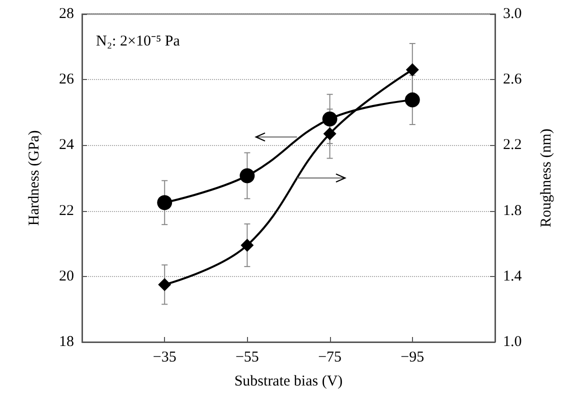 The width and height of the screenshot is (568, 408). Describe the element at coordinates (66, 276) in the screenshot. I see `y-tick-label: 20` at that location.